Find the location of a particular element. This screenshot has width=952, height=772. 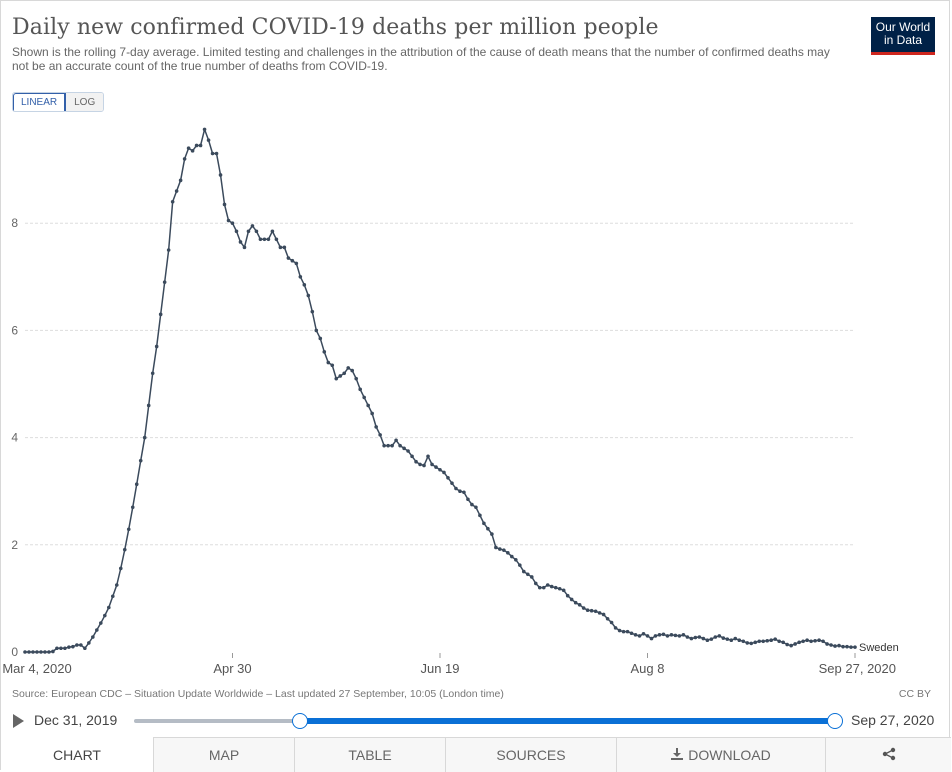

tab-table-label: TABLE is located at coordinates (370, 755).